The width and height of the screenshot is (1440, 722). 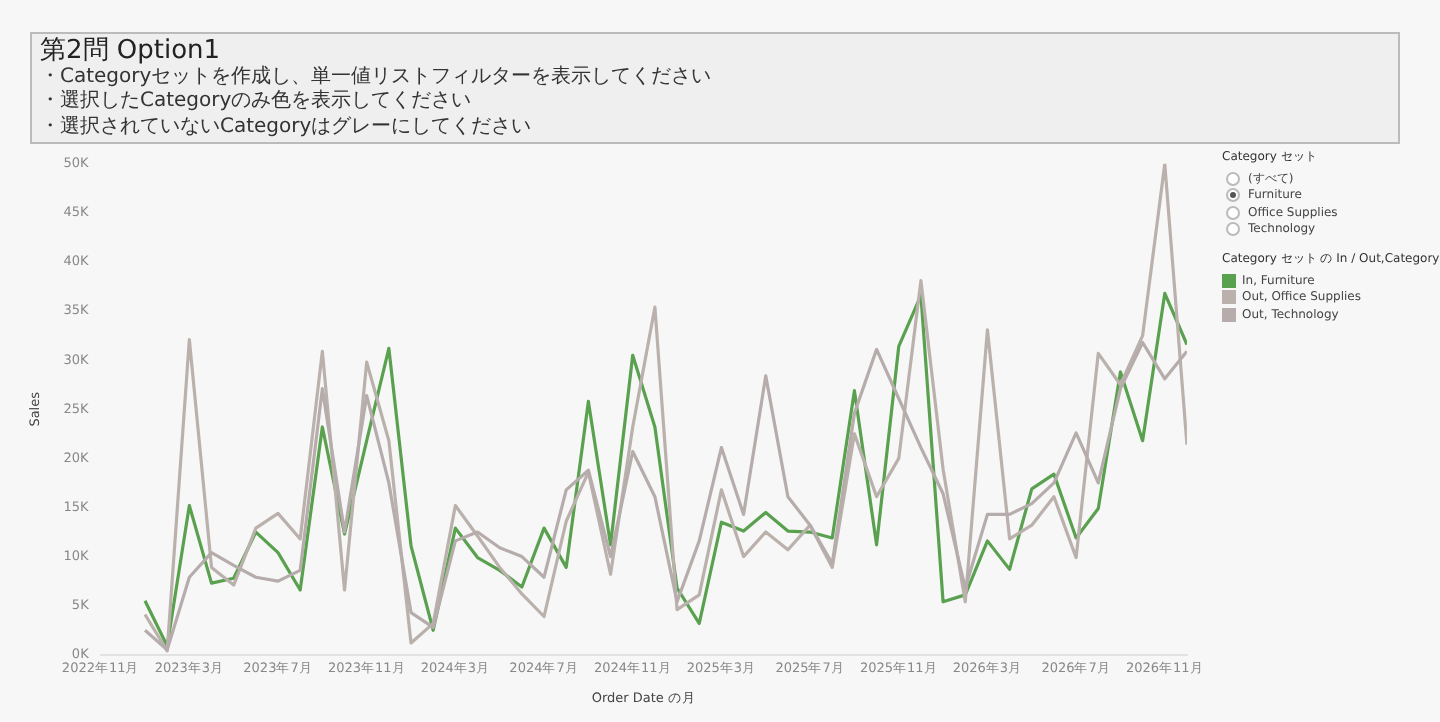 I want to click on chart-title: 第2問 Option1, so click(x=131, y=51).